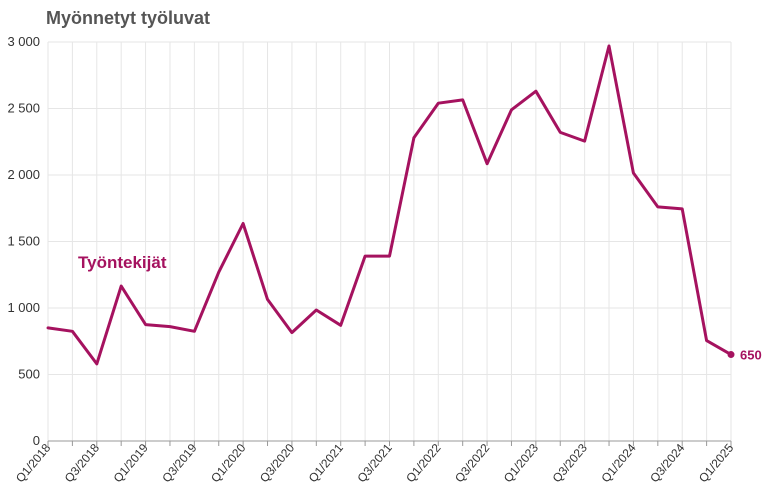  Describe the element at coordinates (716, 463) in the screenshot. I see `x-tick-label: Q1/2025` at that location.